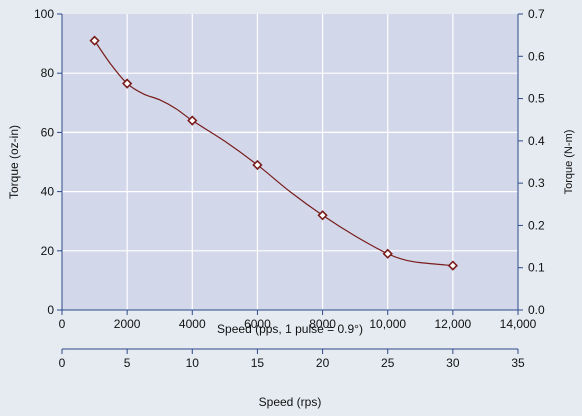 The width and height of the screenshot is (582, 416). Describe the element at coordinates (14, 162) in the screenshot. I see `y-axis-label: Torque (oz-in)` at that location.